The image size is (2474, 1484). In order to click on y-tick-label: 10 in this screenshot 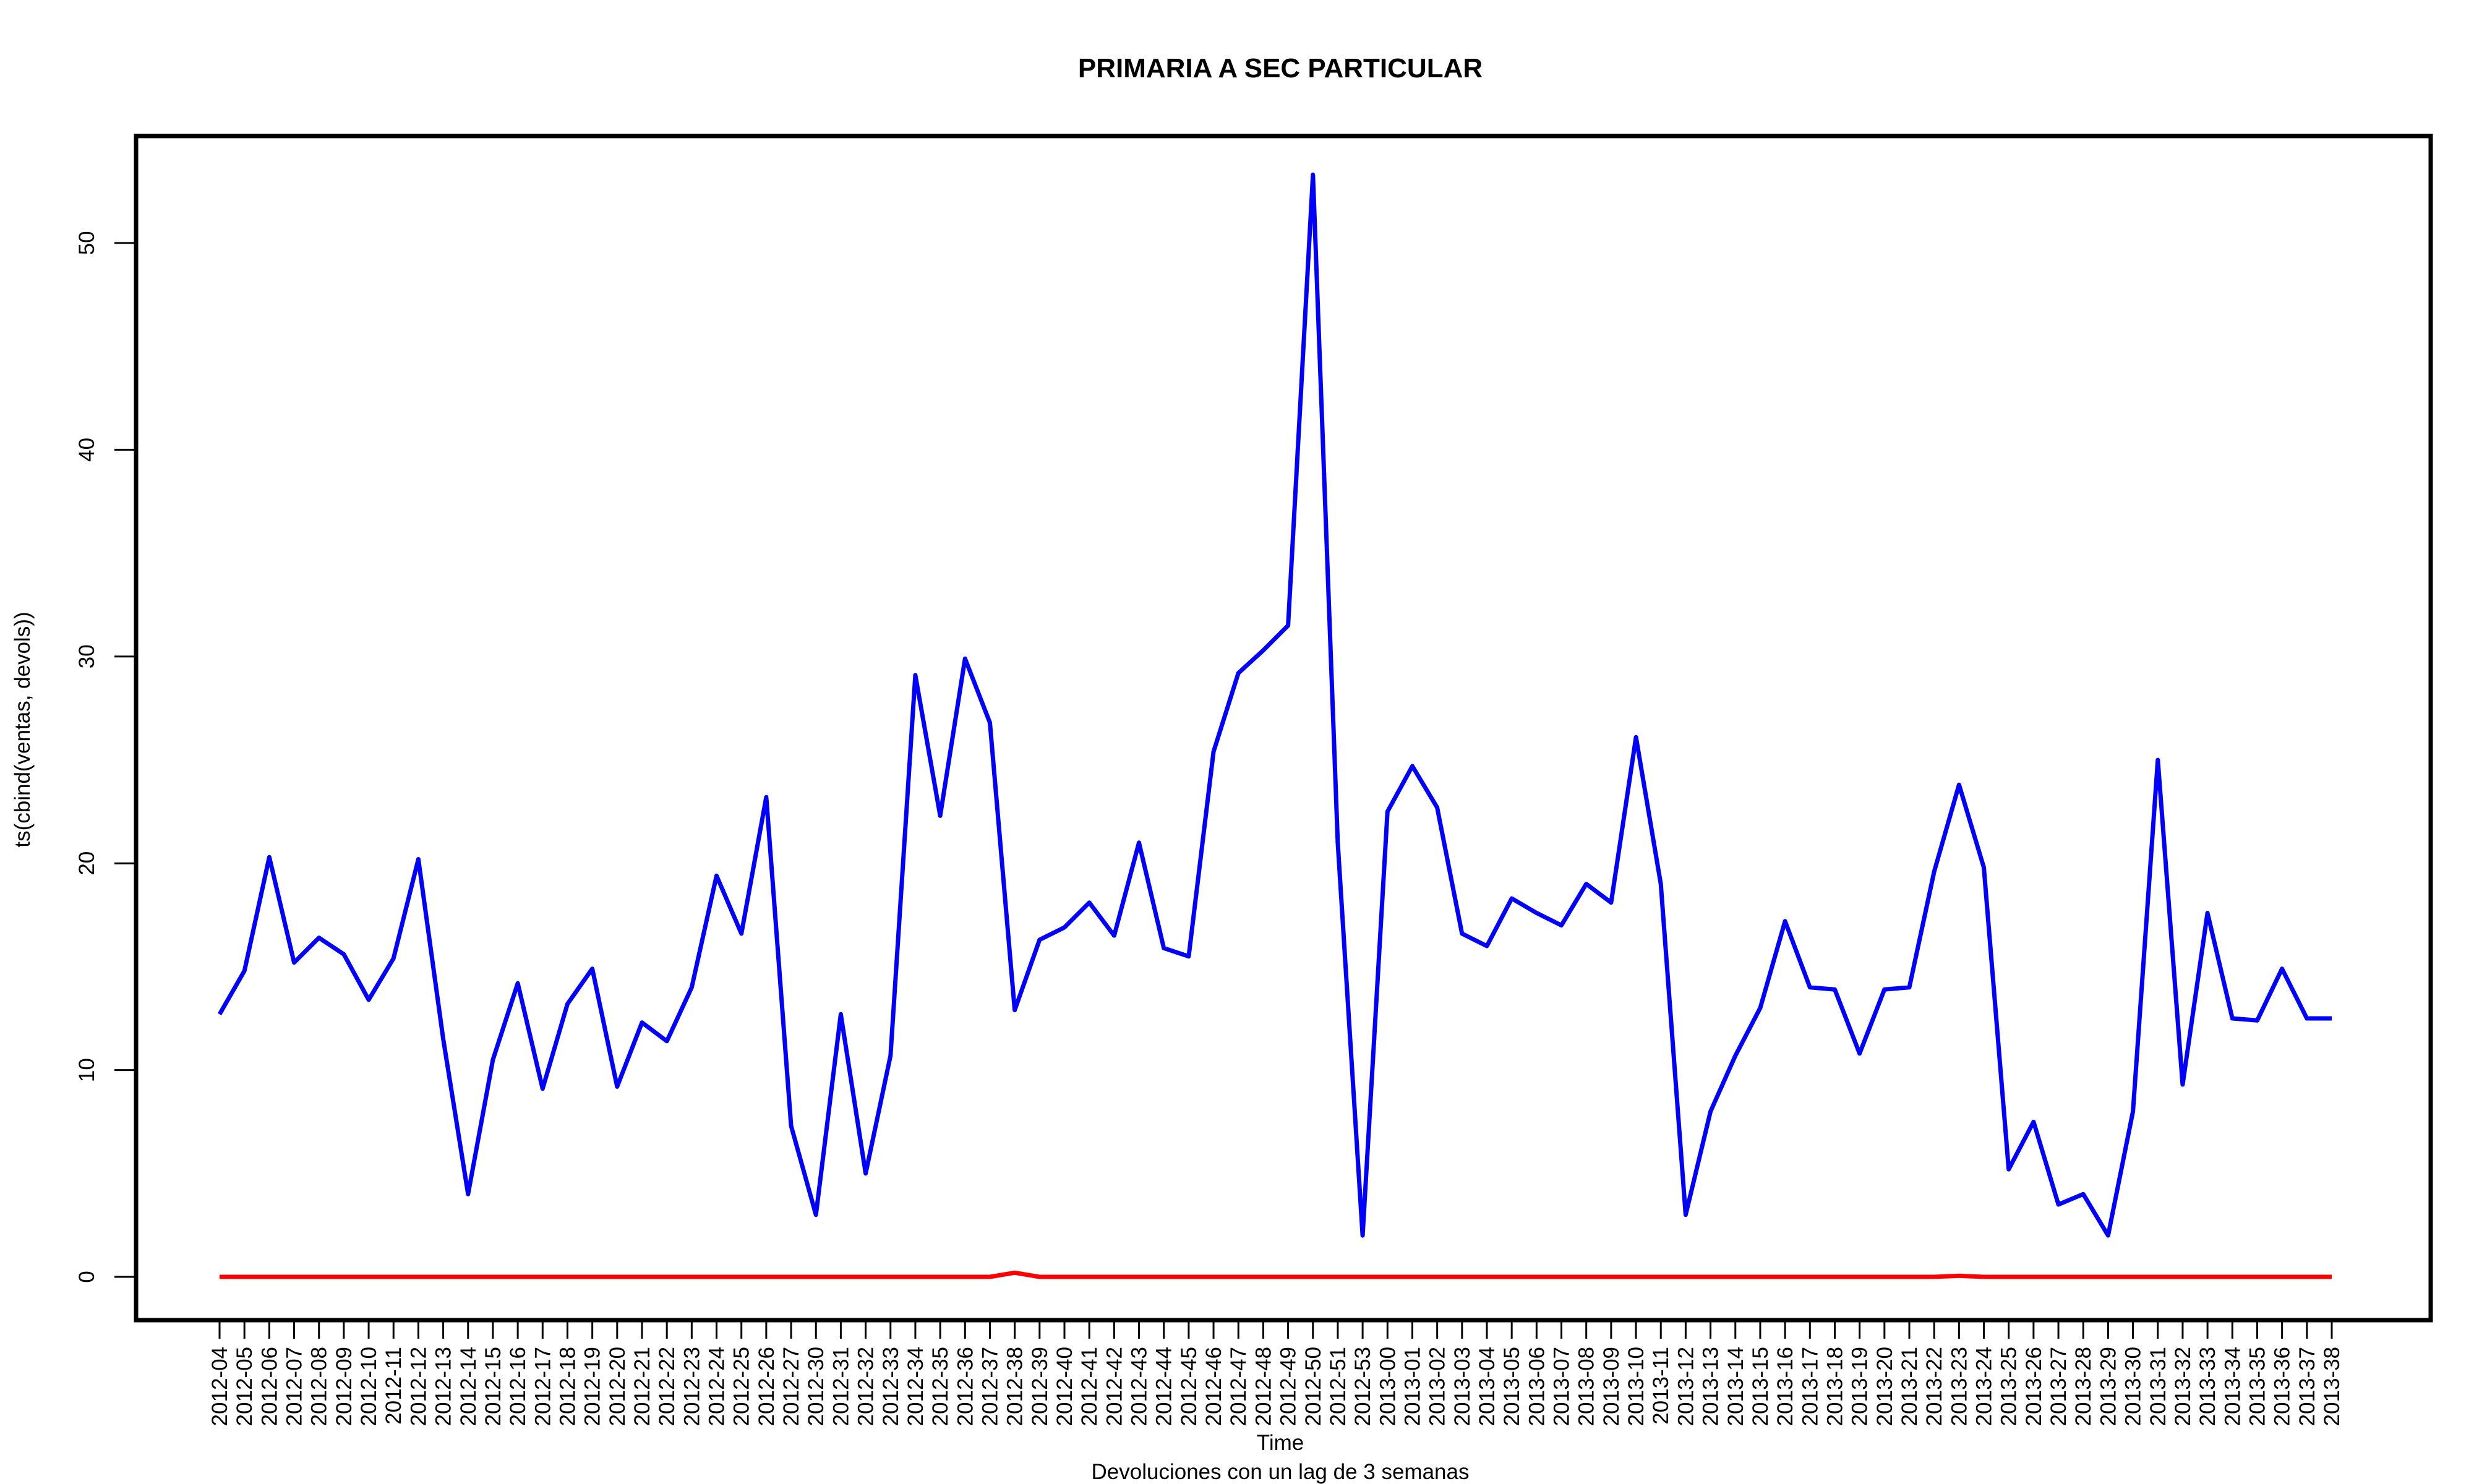, I will do `click(87, 1070)`.